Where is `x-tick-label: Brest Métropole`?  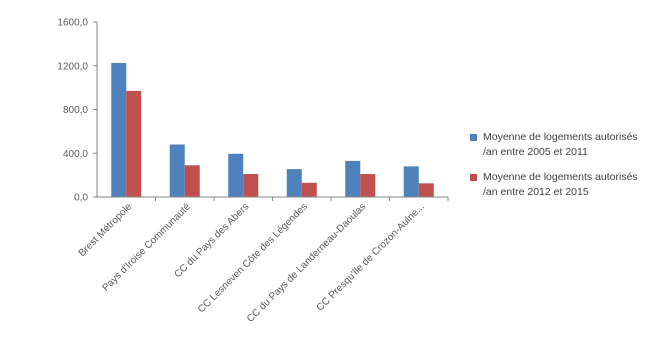 x-tick-label: Brest Métropole is located at coordinates (106, 230).